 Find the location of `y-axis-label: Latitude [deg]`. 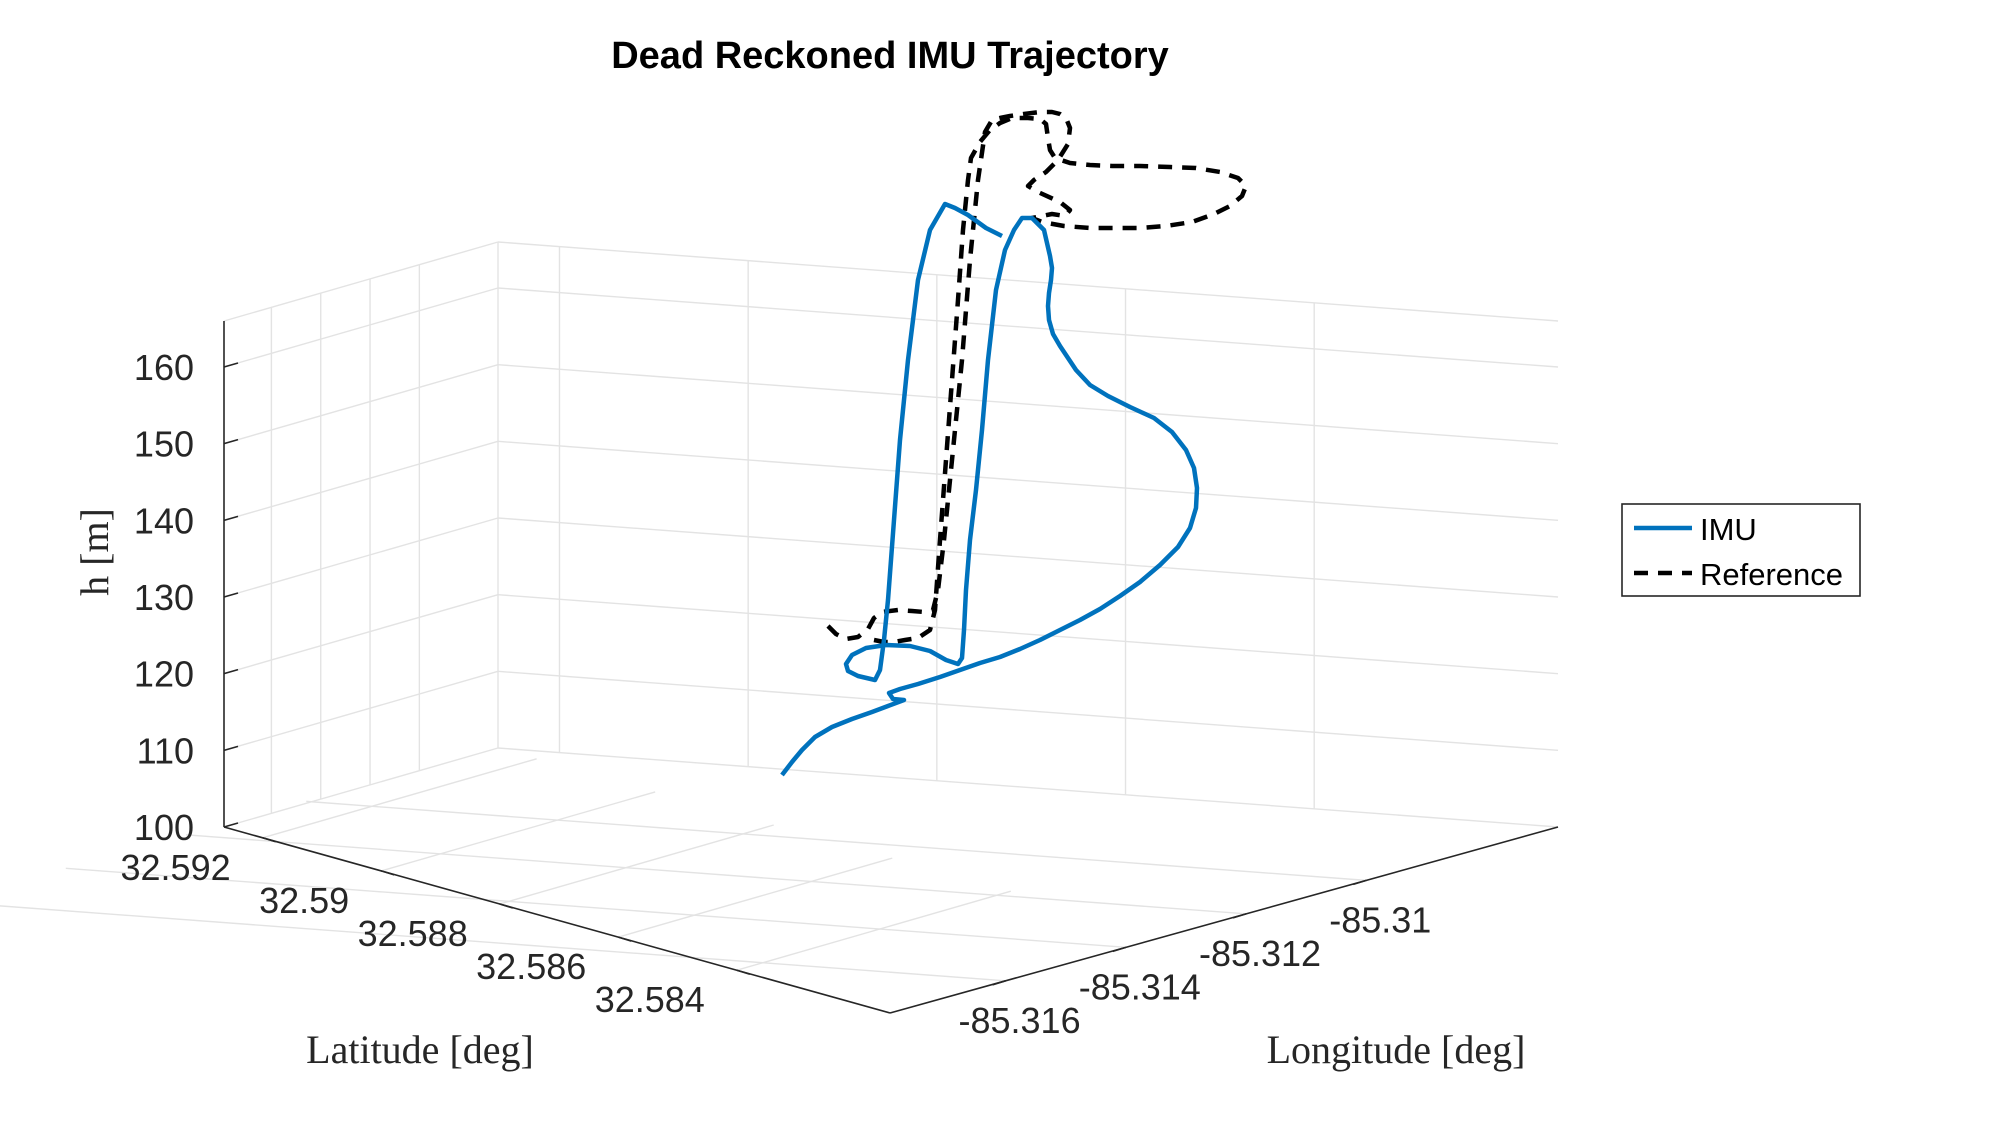

y-axis-label: Latitude [deg] is located at coordinates (420, 1049).